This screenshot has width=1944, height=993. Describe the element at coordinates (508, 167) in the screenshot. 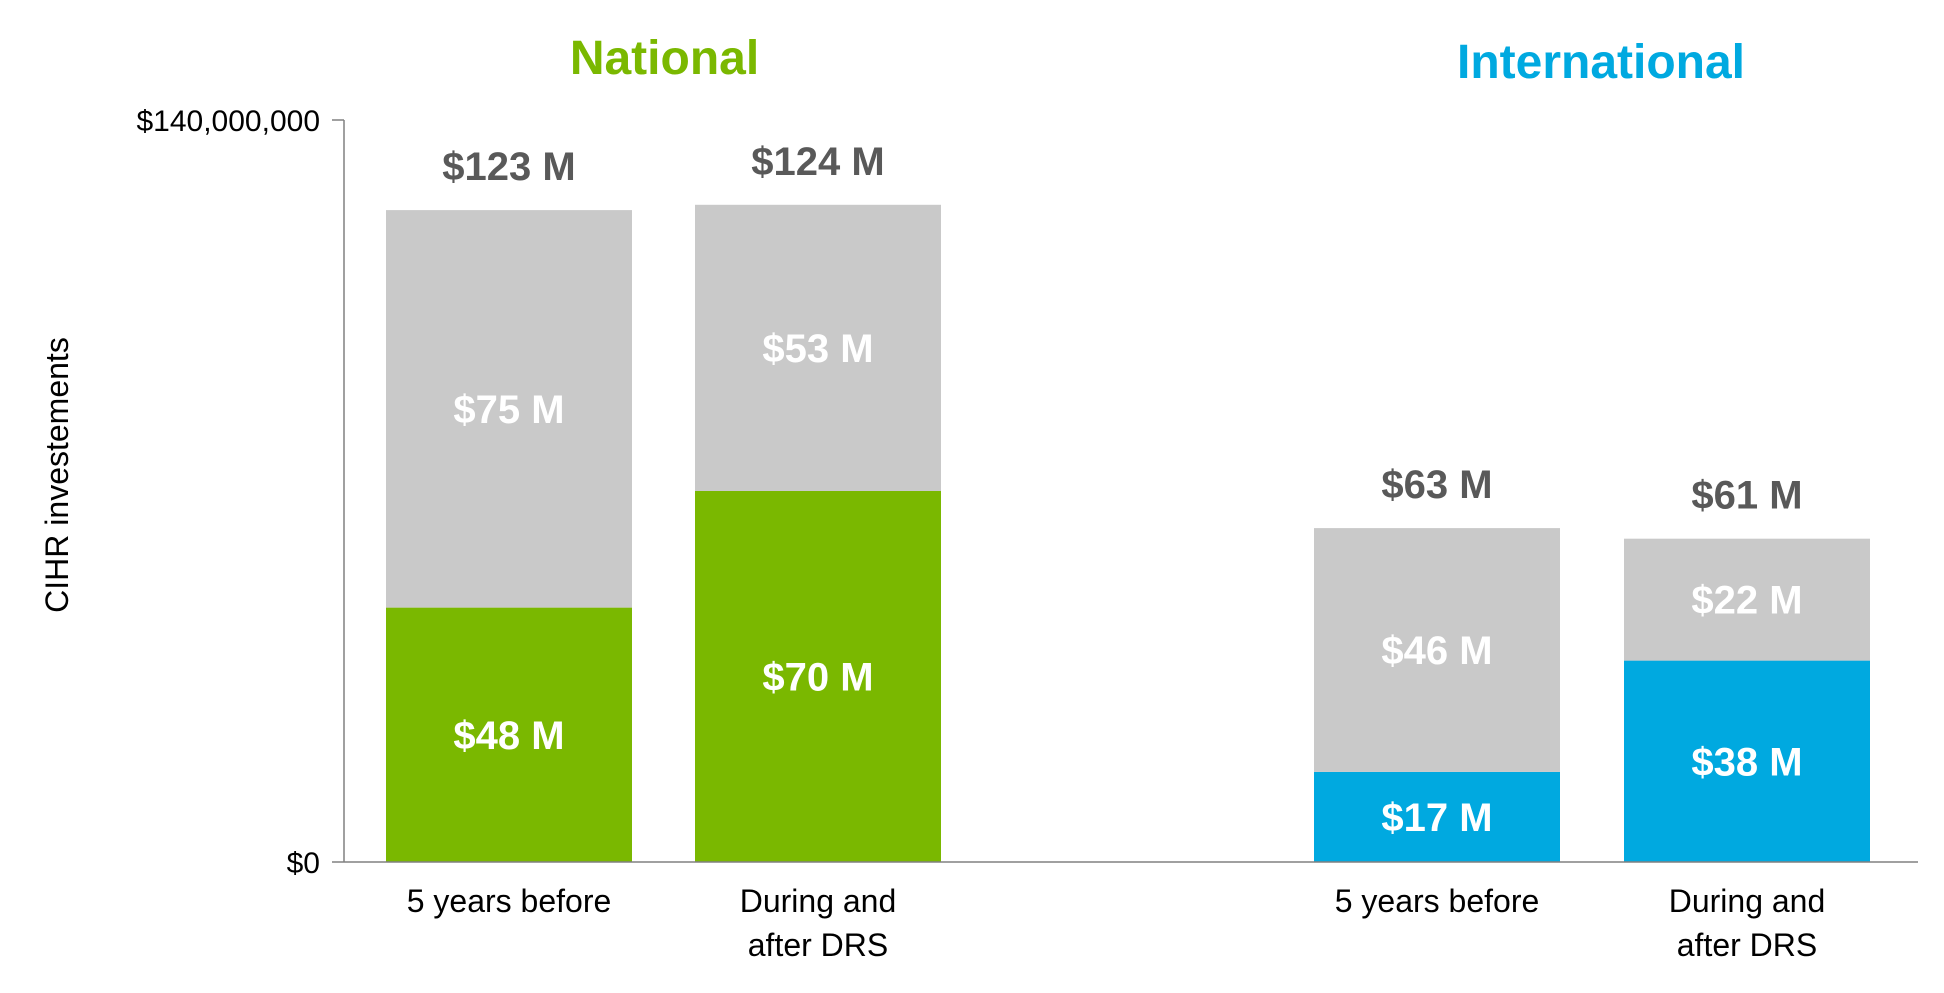

I see `bar-total-label: $123 M` at that location.